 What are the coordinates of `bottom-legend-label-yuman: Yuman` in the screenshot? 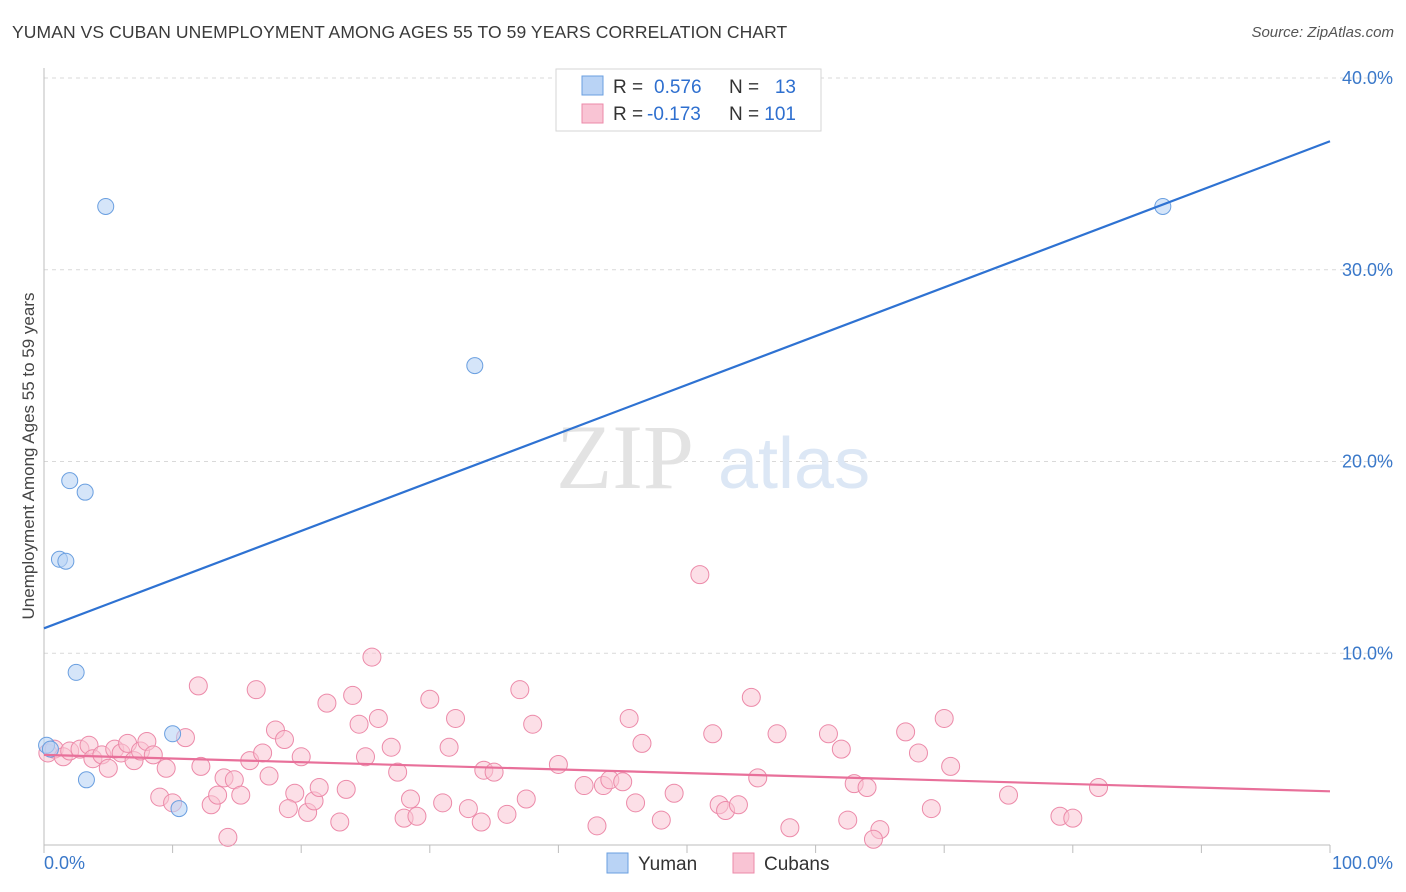 It's located at (667, 864).